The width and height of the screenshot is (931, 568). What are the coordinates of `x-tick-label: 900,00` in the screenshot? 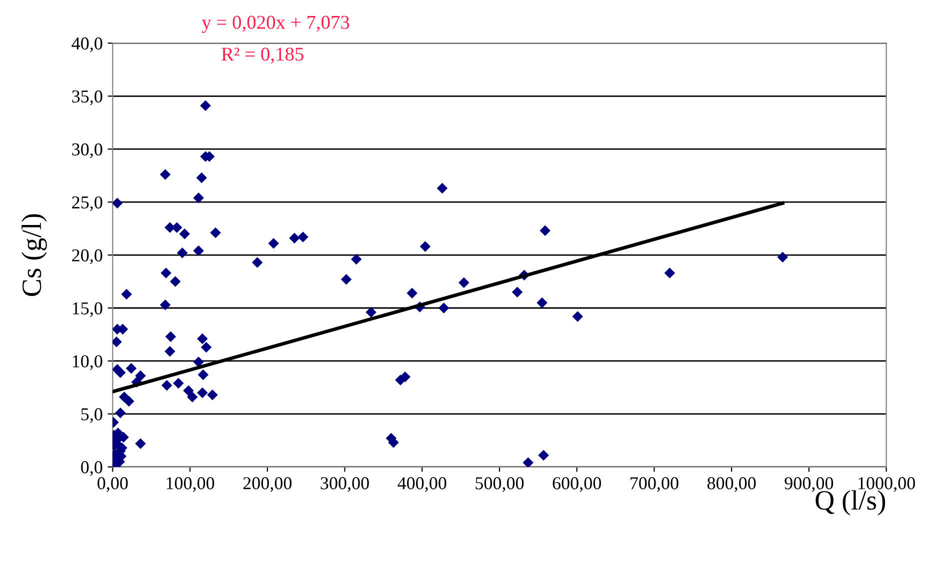 It's located at (809, 484).